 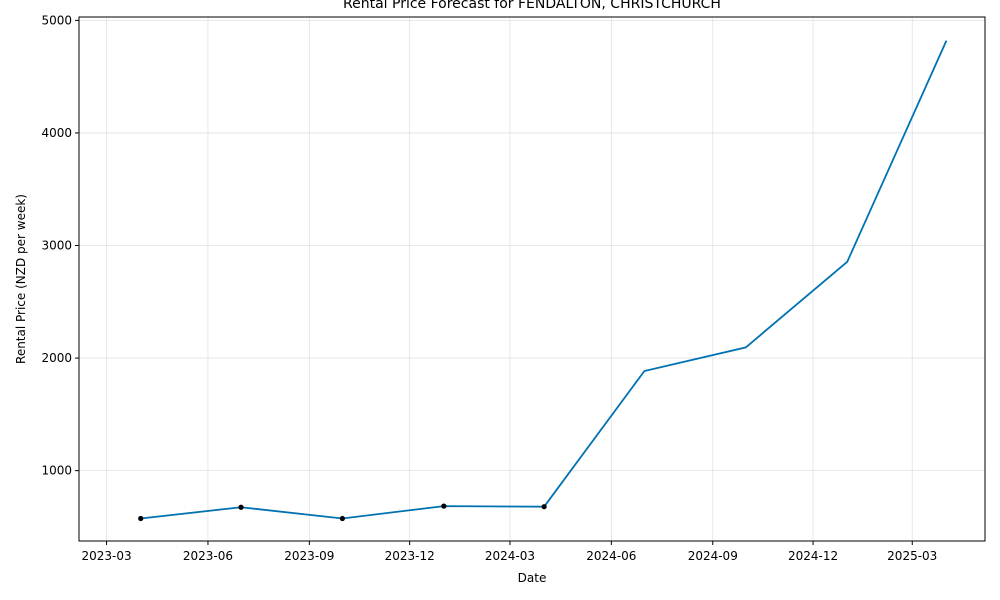 I want to click on x-tick-label: 2024-06, so click(x=611, y=556).